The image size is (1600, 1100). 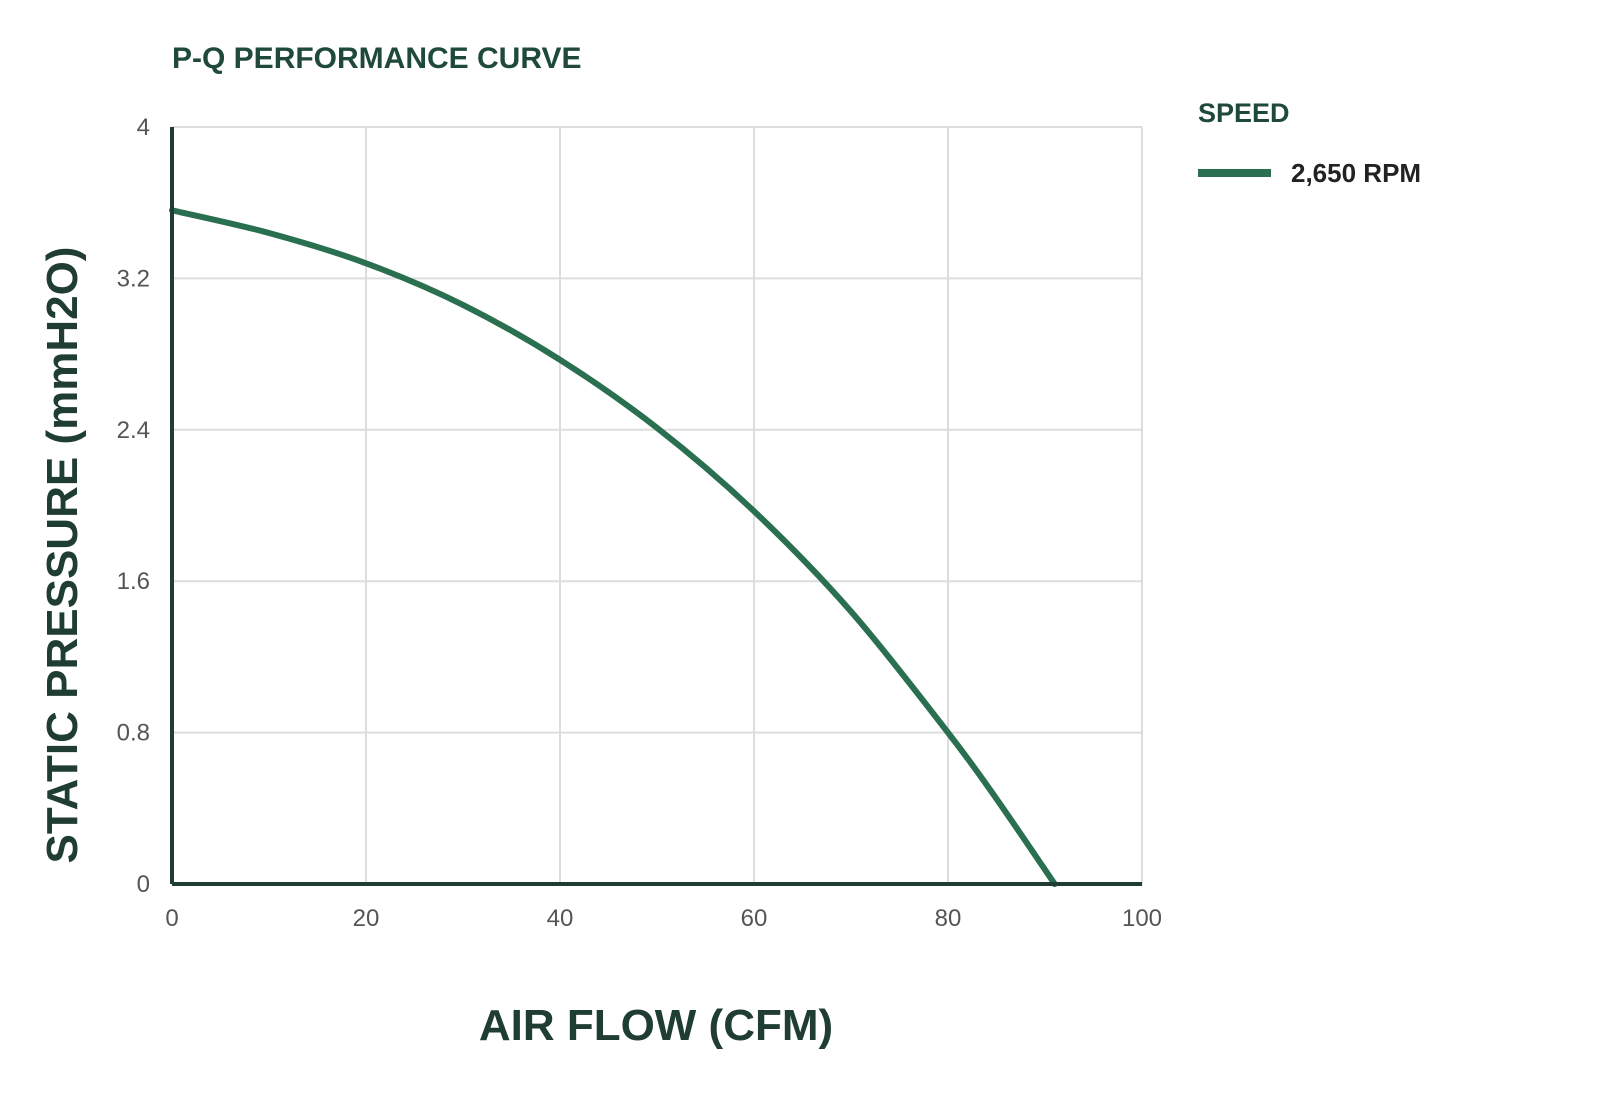 What do you see at coordinates (1142, 918) in the screenshot?
I see `x-tick-label: 100` at bounding box center [1142, 918].